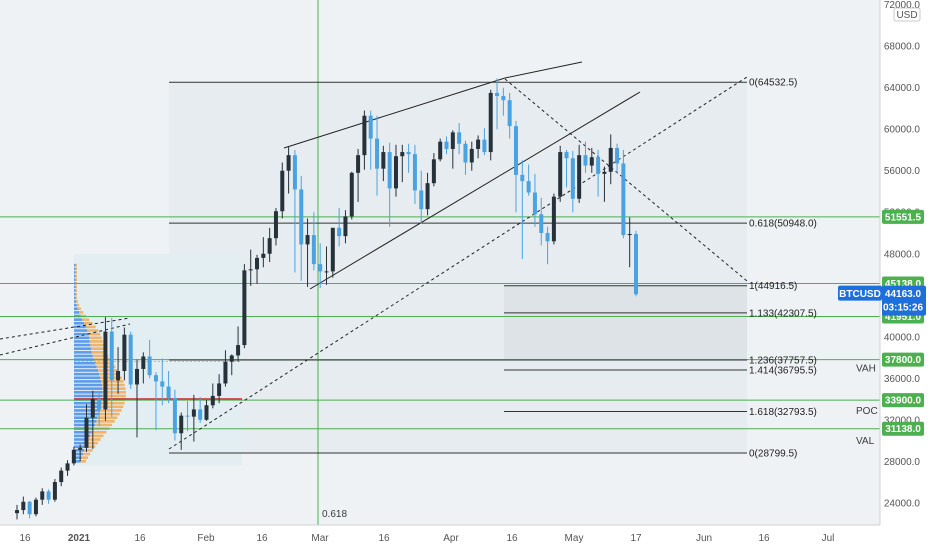 The image size is (932, 550). What do you see at coordinates (907, 14) in the screenshot?
I see `currency-box` at bounding box center [907, 14].